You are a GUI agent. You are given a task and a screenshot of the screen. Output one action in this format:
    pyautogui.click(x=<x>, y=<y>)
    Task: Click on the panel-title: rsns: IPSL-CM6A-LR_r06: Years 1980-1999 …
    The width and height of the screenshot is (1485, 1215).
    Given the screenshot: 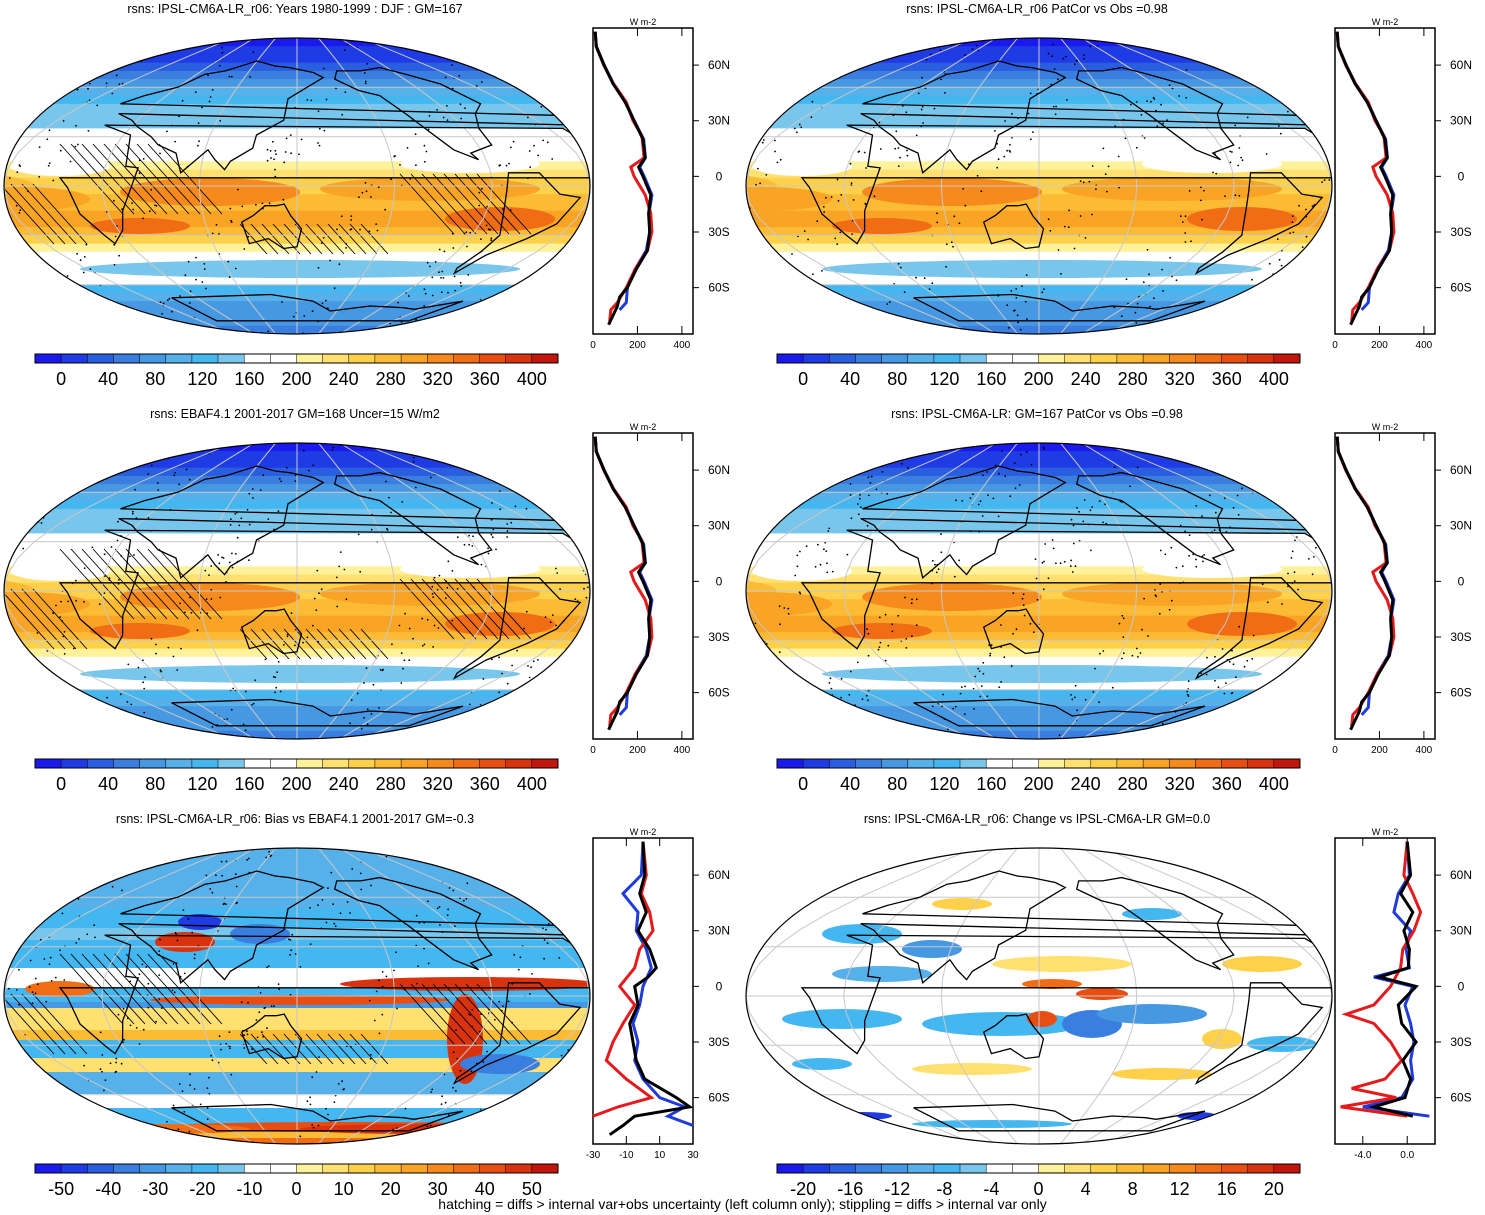 What is the action you would take?
    pyautogui.click(x=295, y=9)
    